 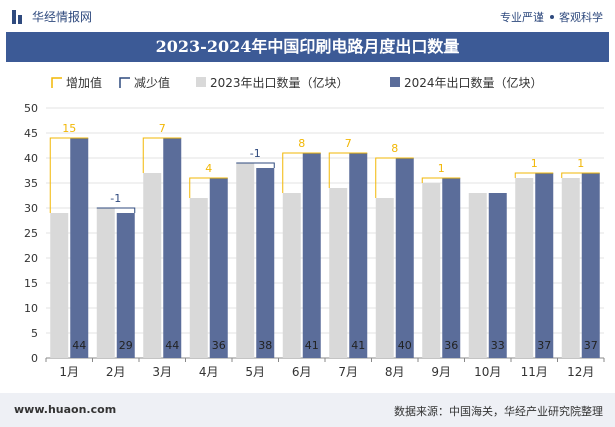 I want to click on tagline: 专业严谨 客观科学, so click(x=551, y=17).